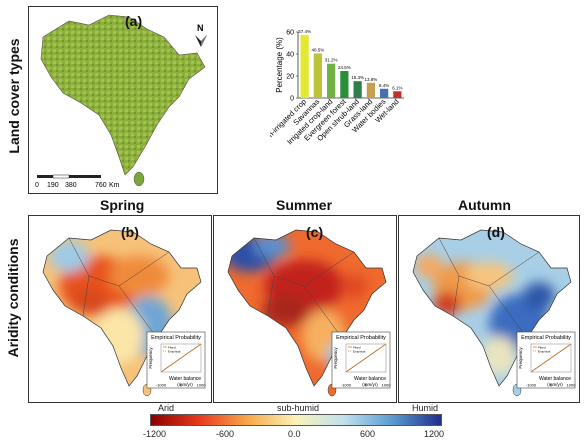 The image size is (584, 444). What do you see at coordinates (384, 85) in the screenshot?
I see `bar-value-label: 8.4%` at bounding box center [384, 85].